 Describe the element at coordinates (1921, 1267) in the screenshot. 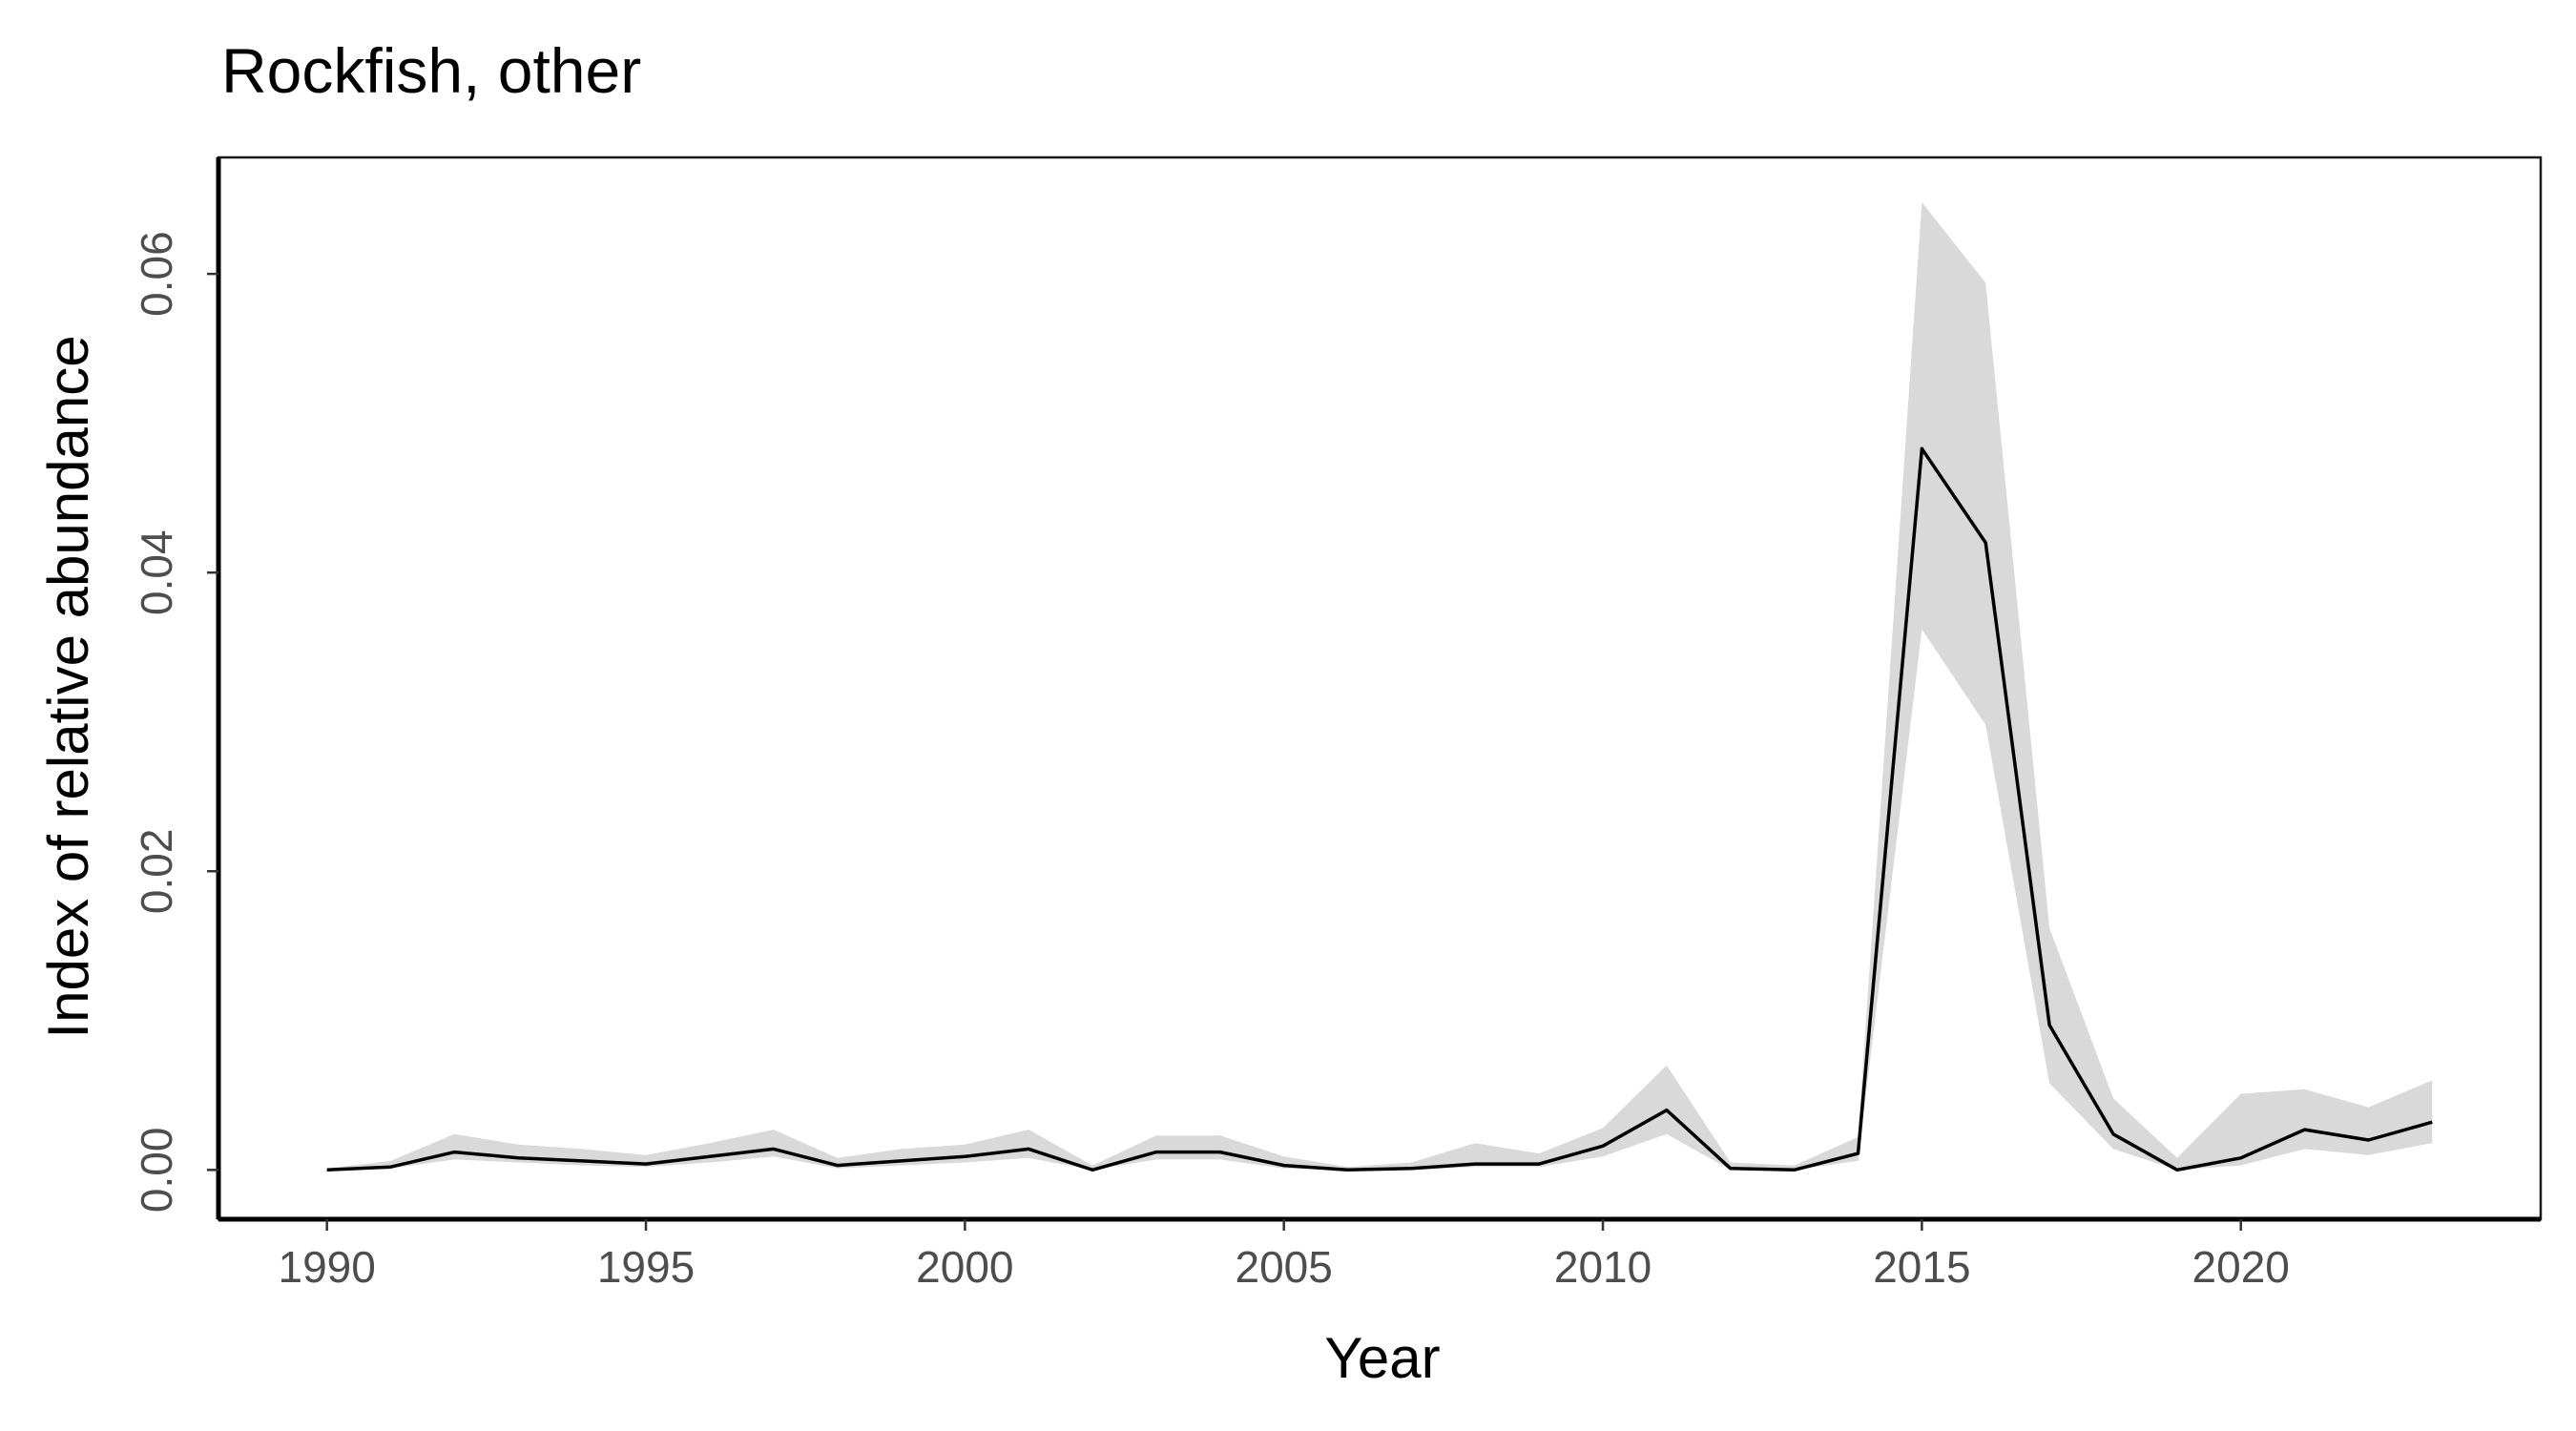

I see `x-tick-label: 2015` at that location.